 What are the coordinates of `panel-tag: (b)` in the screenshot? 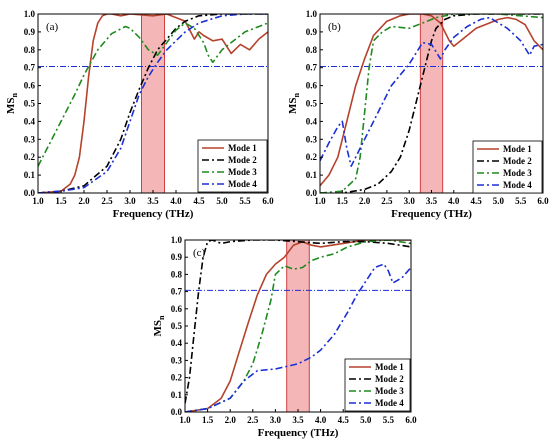 It's located at (334, 27).